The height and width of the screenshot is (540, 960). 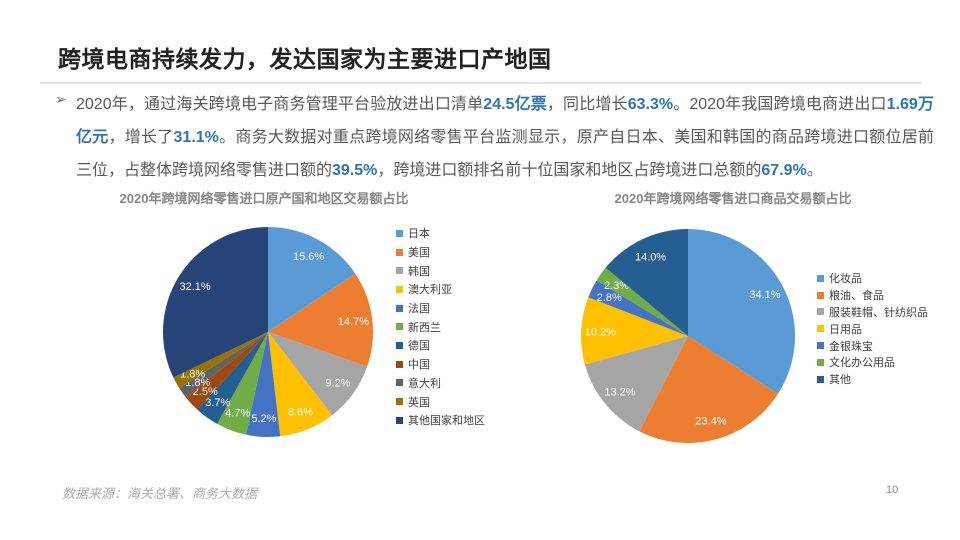 I want to click on pie-data-label: 1.8%, so click(x=192, y=375).